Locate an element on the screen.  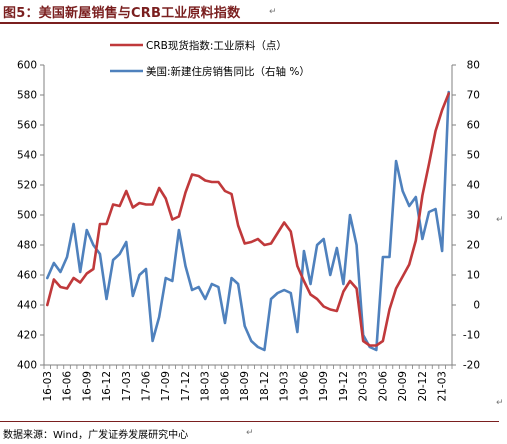
y-right-tick-label: 10 is located at coordinates (473, 276).